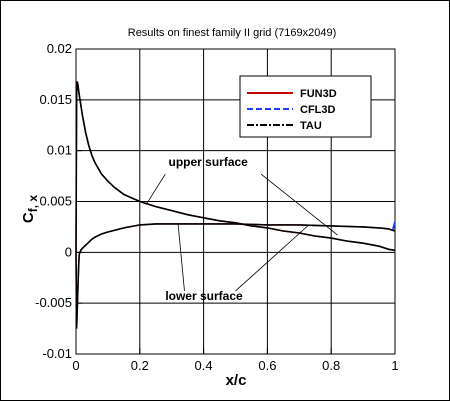  What do you see at coordinates (236, 380) in the screenshot?
I see `x-axis-label: x/c` at bounding box center [236, 380].